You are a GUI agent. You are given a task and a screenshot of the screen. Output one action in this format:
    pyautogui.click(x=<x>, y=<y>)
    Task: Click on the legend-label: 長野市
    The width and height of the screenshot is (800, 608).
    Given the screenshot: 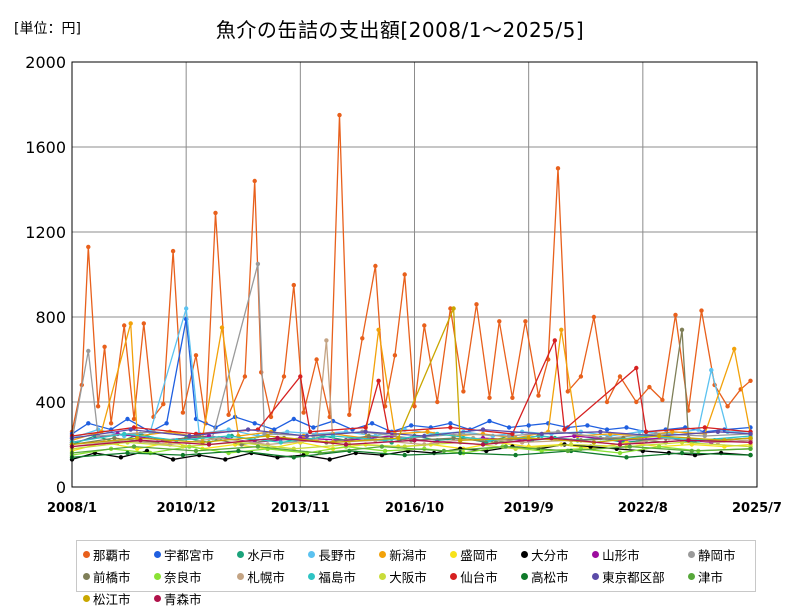 What is the action you would take?
    pyautogui.click(x=337, y=555)
    